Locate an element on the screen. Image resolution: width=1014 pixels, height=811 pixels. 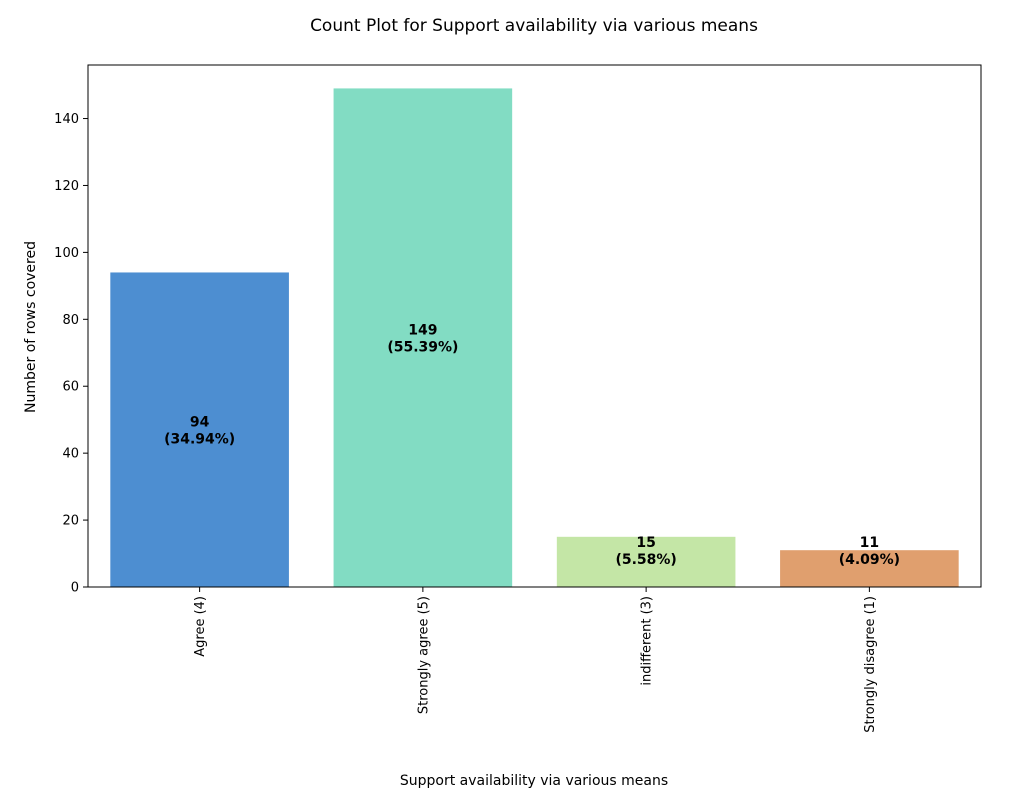
bar-value-label: 11 is located at coordinates (869, 543).